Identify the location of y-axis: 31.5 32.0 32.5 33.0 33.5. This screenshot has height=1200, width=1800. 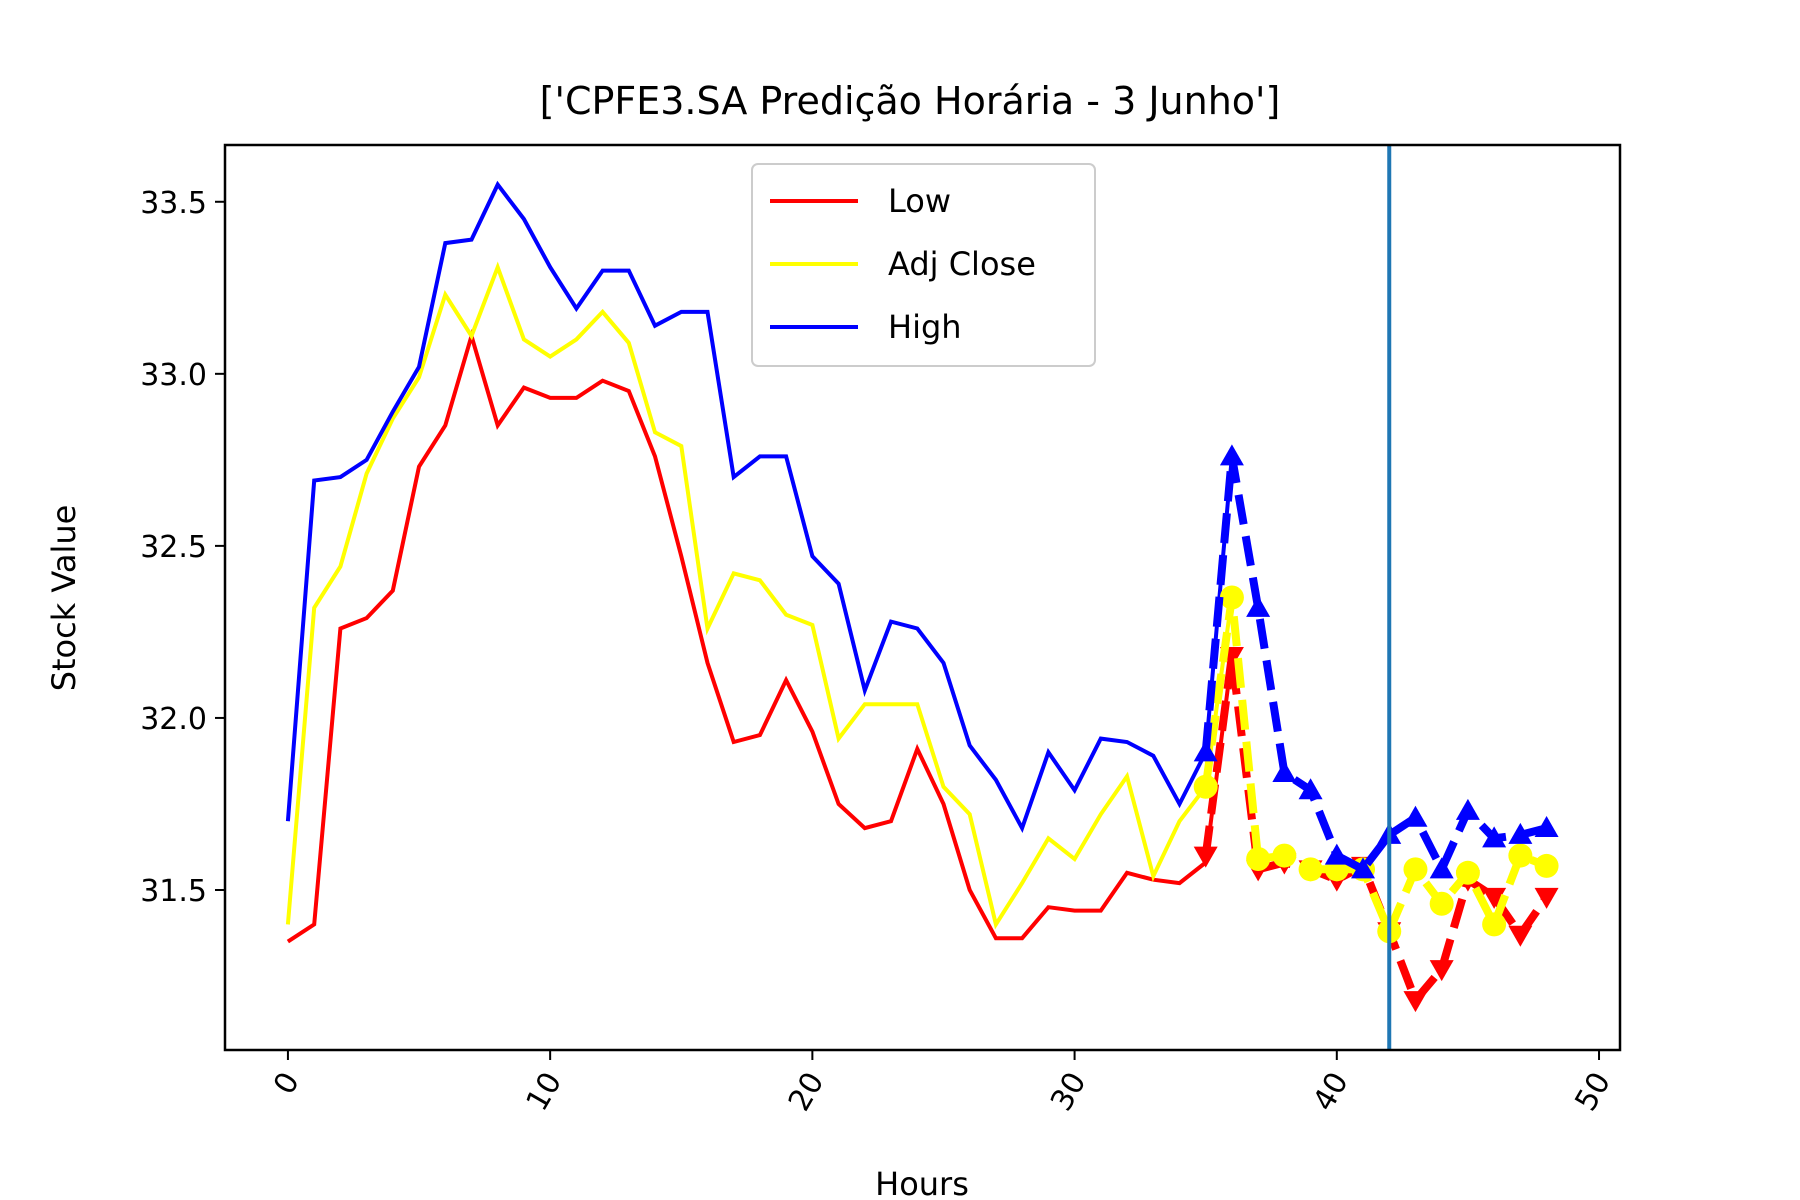
(182, 547).